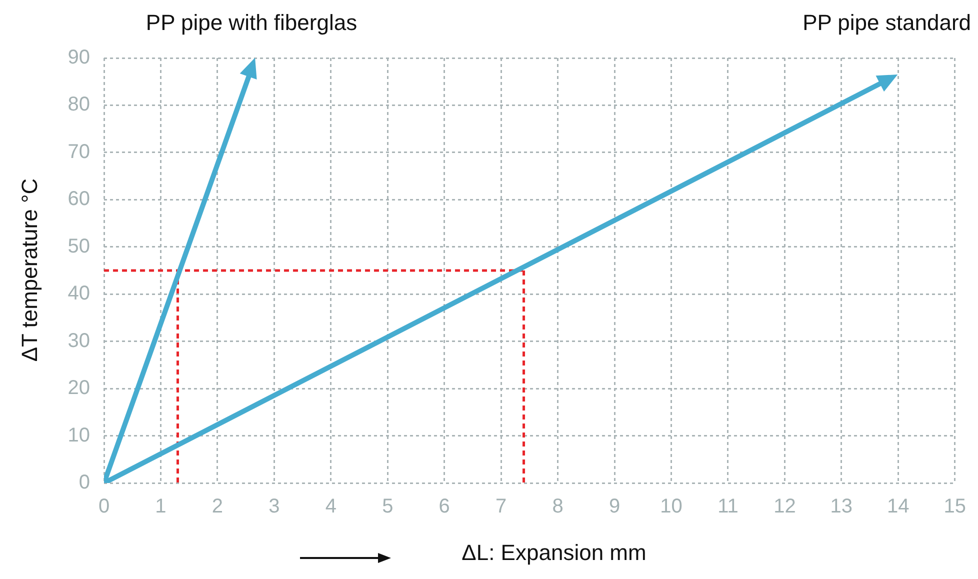 The width and height of the screenshot is (978, 579). Describe the element at coordinates (218, 507) in the screenshot. I see `x-tick-label: 2` at that location.